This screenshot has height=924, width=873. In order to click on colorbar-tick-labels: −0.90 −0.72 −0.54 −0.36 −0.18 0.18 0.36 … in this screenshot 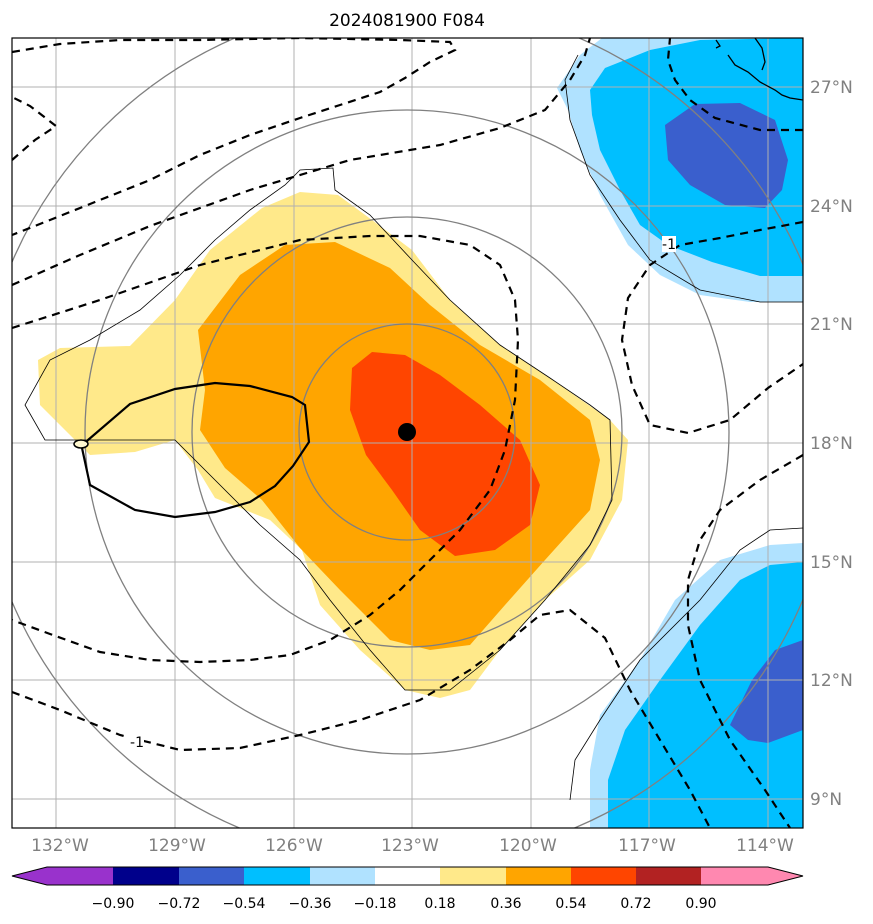, I will do `click(404, 904)`.